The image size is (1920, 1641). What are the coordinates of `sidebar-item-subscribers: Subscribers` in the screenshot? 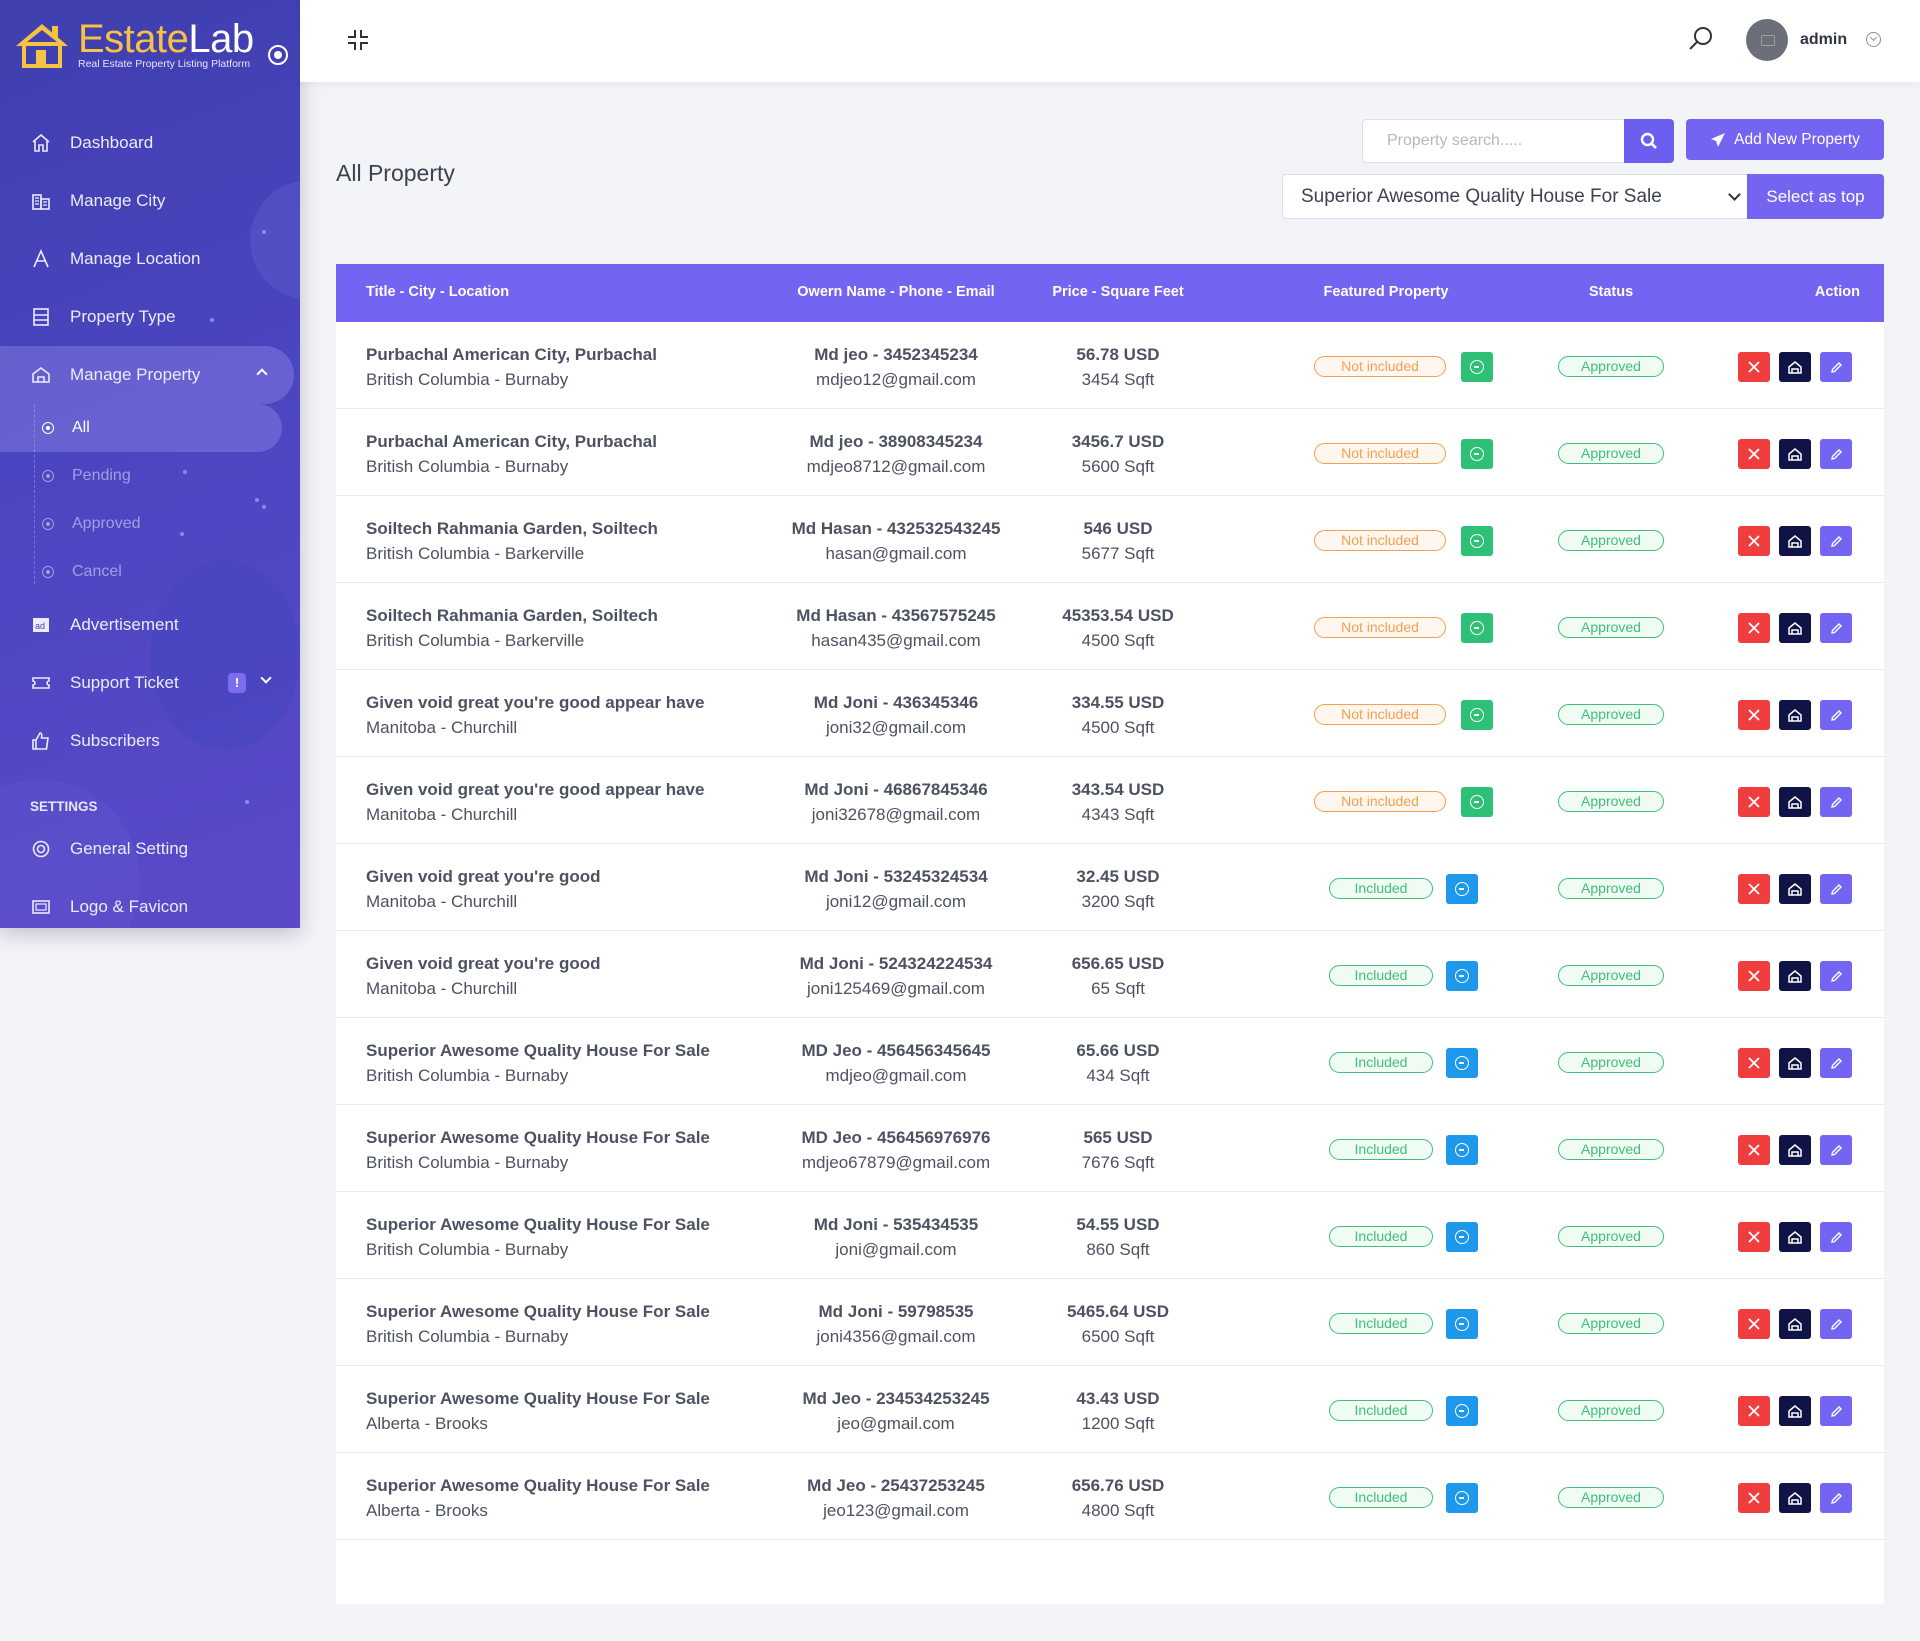 It's located at (150, 741).